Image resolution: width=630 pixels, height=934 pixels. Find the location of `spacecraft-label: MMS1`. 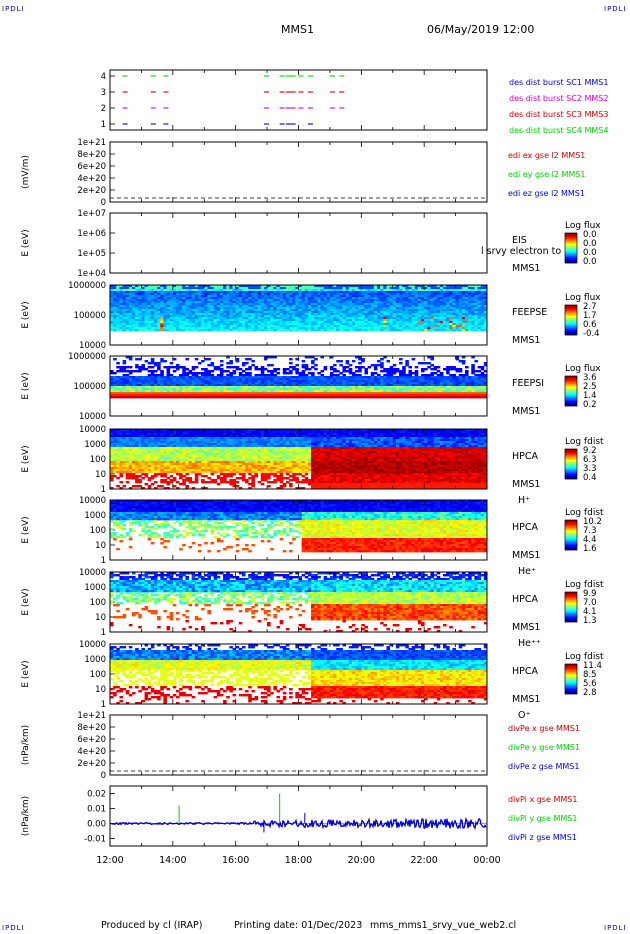

spacecraft-label: MMS1 is located at coordinates (526, 340).